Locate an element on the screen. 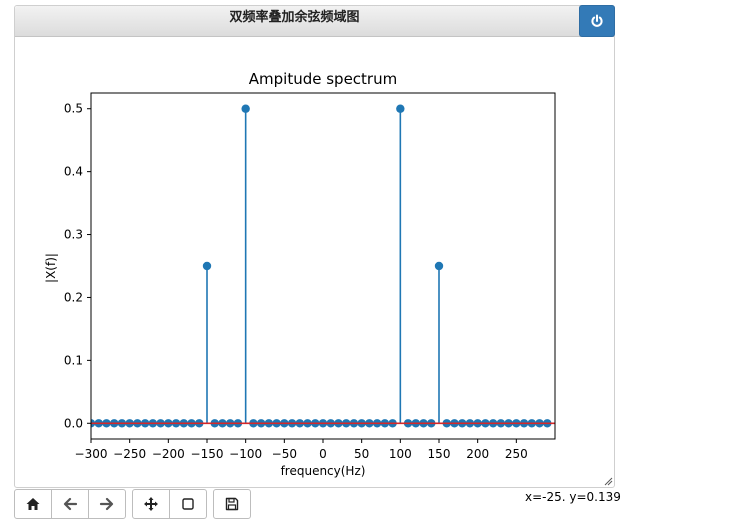 Image resolution: width=736 pixels, height=526 pixels. x-tick-label: −150 is located at coordinates (207, 454).